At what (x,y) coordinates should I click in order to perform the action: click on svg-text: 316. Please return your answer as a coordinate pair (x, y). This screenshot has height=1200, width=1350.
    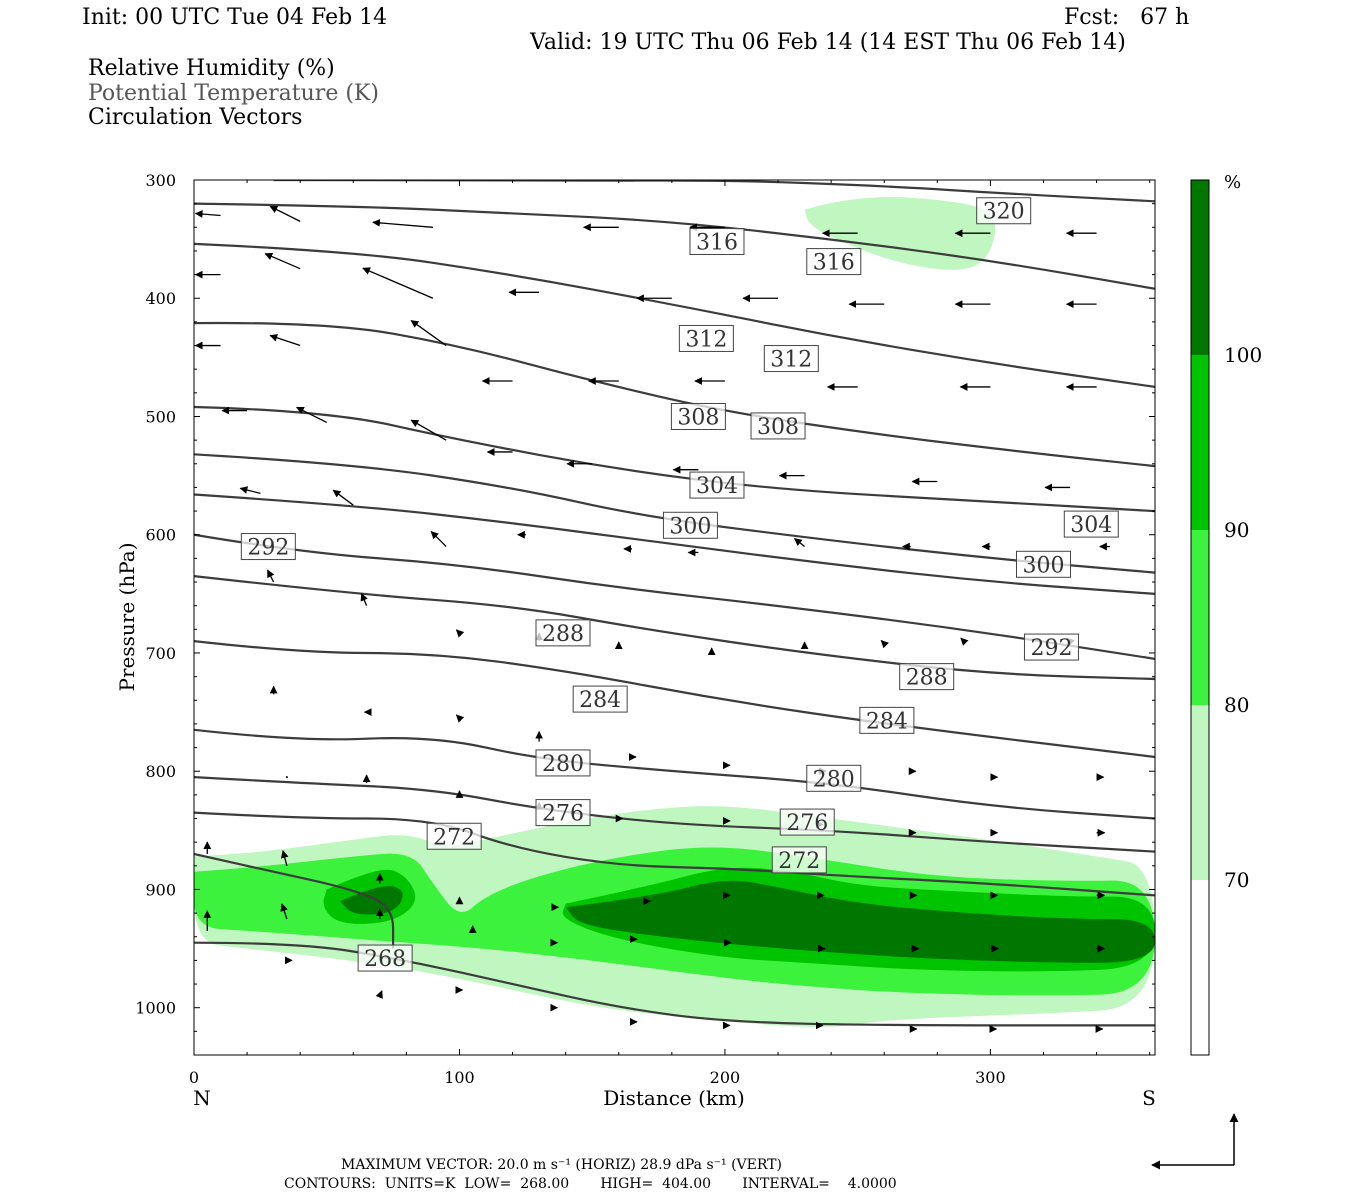
    Looking at the image, I should click on (834, 263).